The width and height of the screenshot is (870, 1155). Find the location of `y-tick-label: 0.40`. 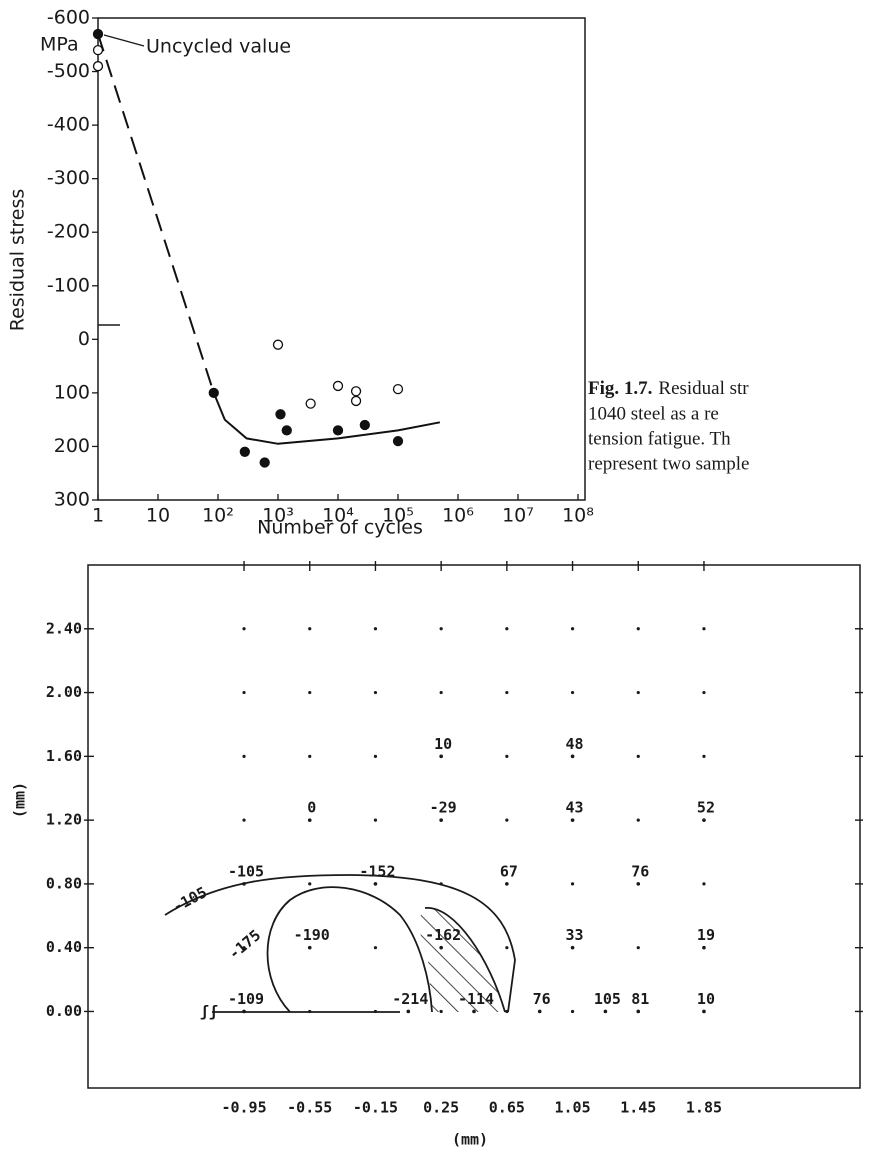

y-tick-label: 0.40 is located at coordinates (64, 947).